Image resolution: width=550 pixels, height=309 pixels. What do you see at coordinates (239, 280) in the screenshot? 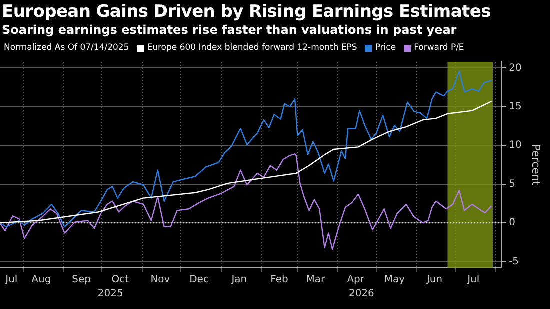
I see `x-tick-label: Jan` at bounding box center [239, 280].